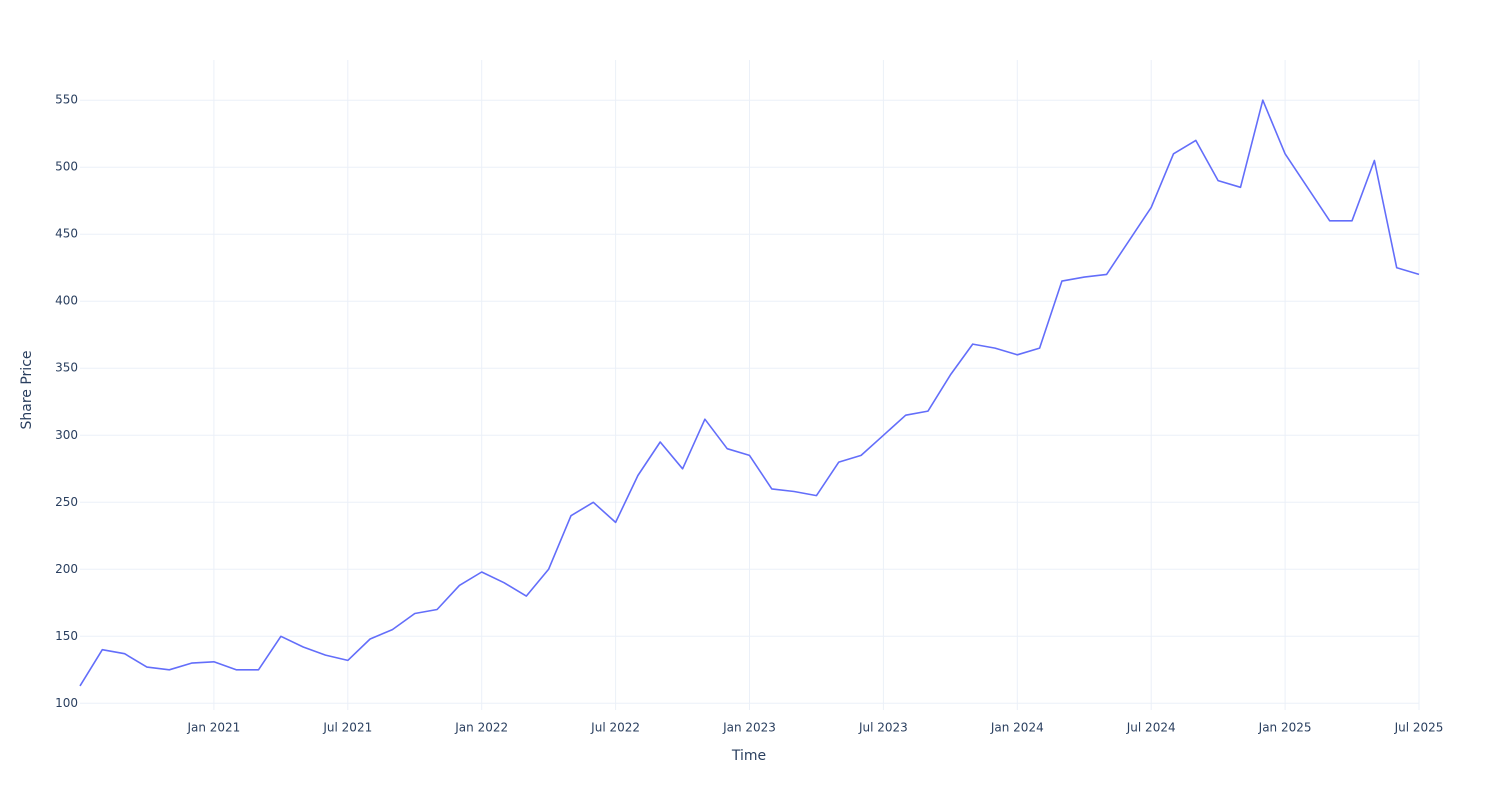 This screenshot has width=1500, height=800. What do you see at coordinates (66, 569) in the screenshot?
I see `y-tick-label: 200` at bounding box center [66, 569].